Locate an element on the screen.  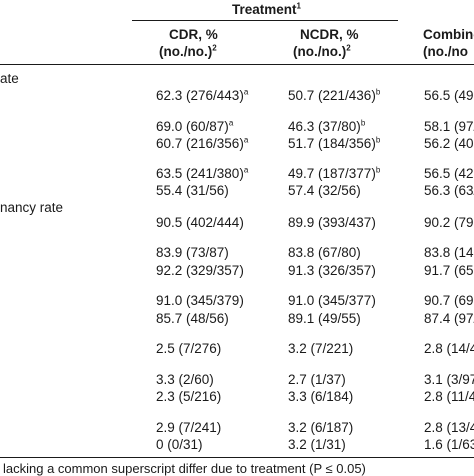
table-cell: 90.2 (795 is located at coordinates (449, 222).